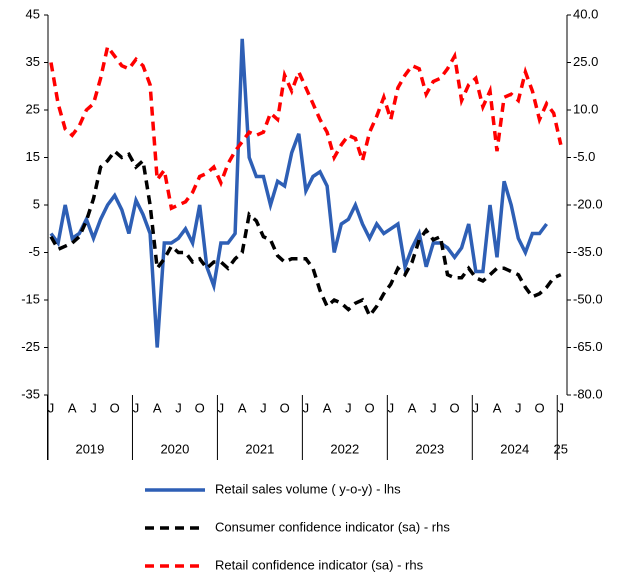 The height and width of the screenshot is (581, 630). Describe the element at coordinates (30, 346) in the screenshot. I see `y-tick-label: -25` at that location.